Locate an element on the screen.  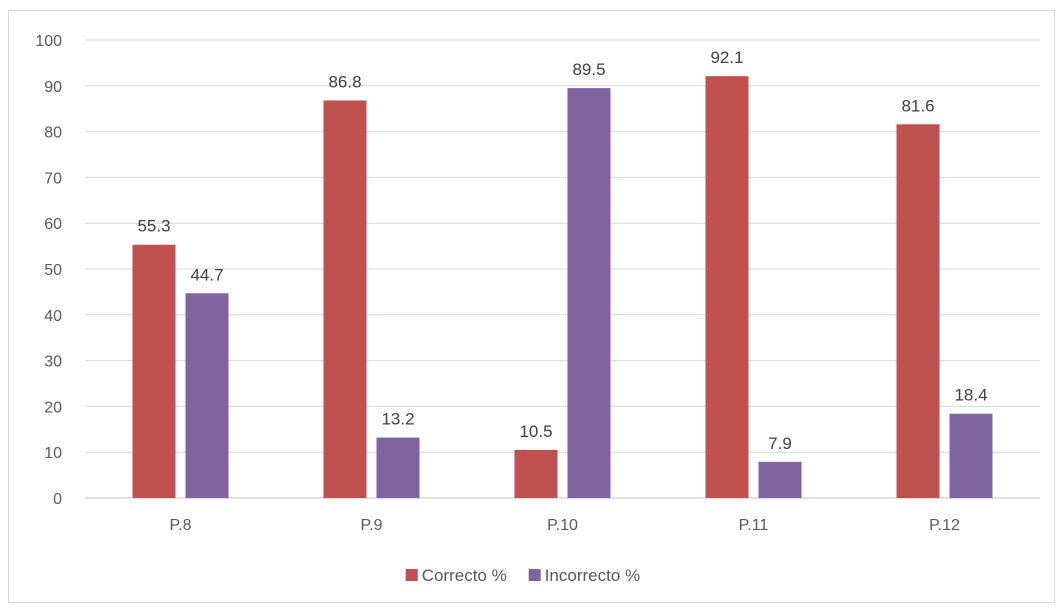
data-label: 7.9 is located at coordinates (780, 443).